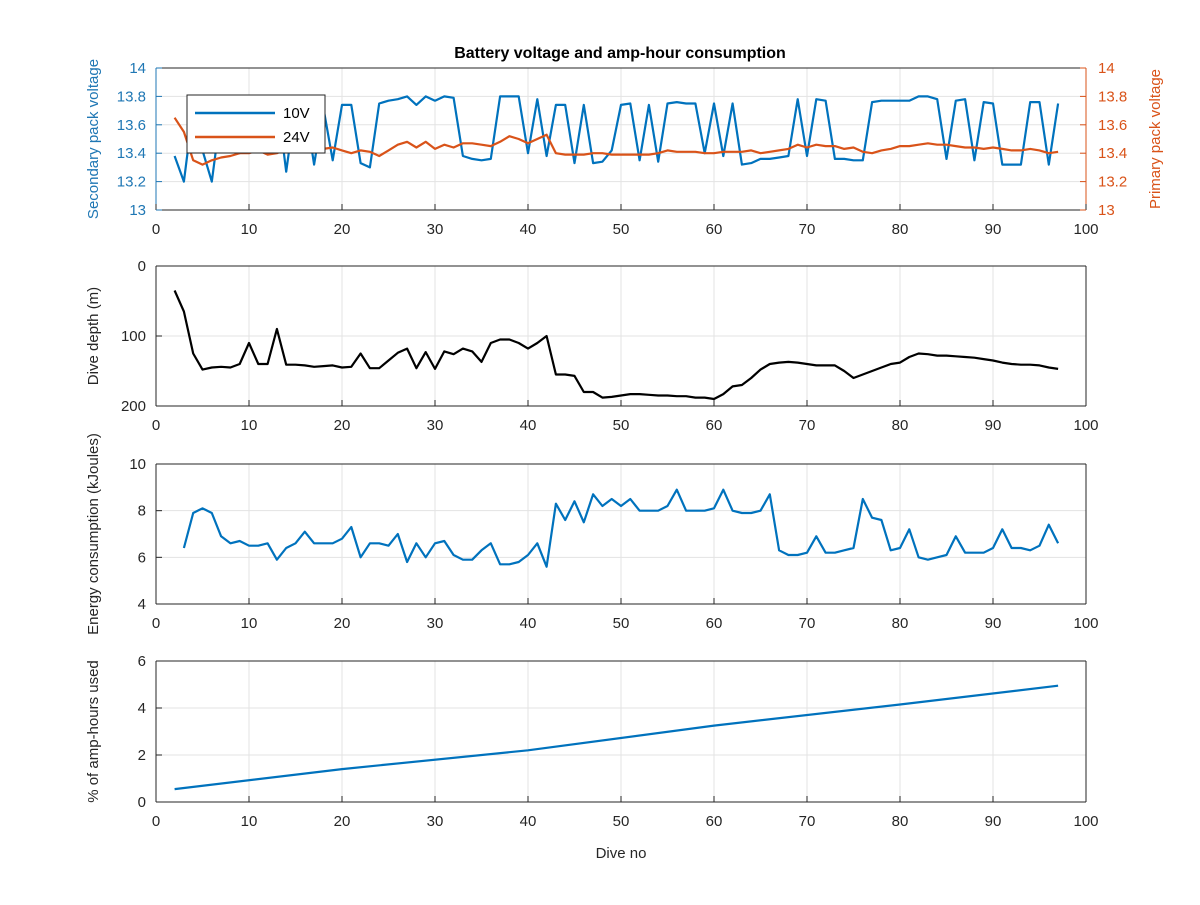 The height and width of the screenshot is (905, 1200). Describe the element at coordinates (142, 511) in the screenshot. I see `y-tick-label: 8` at that location.